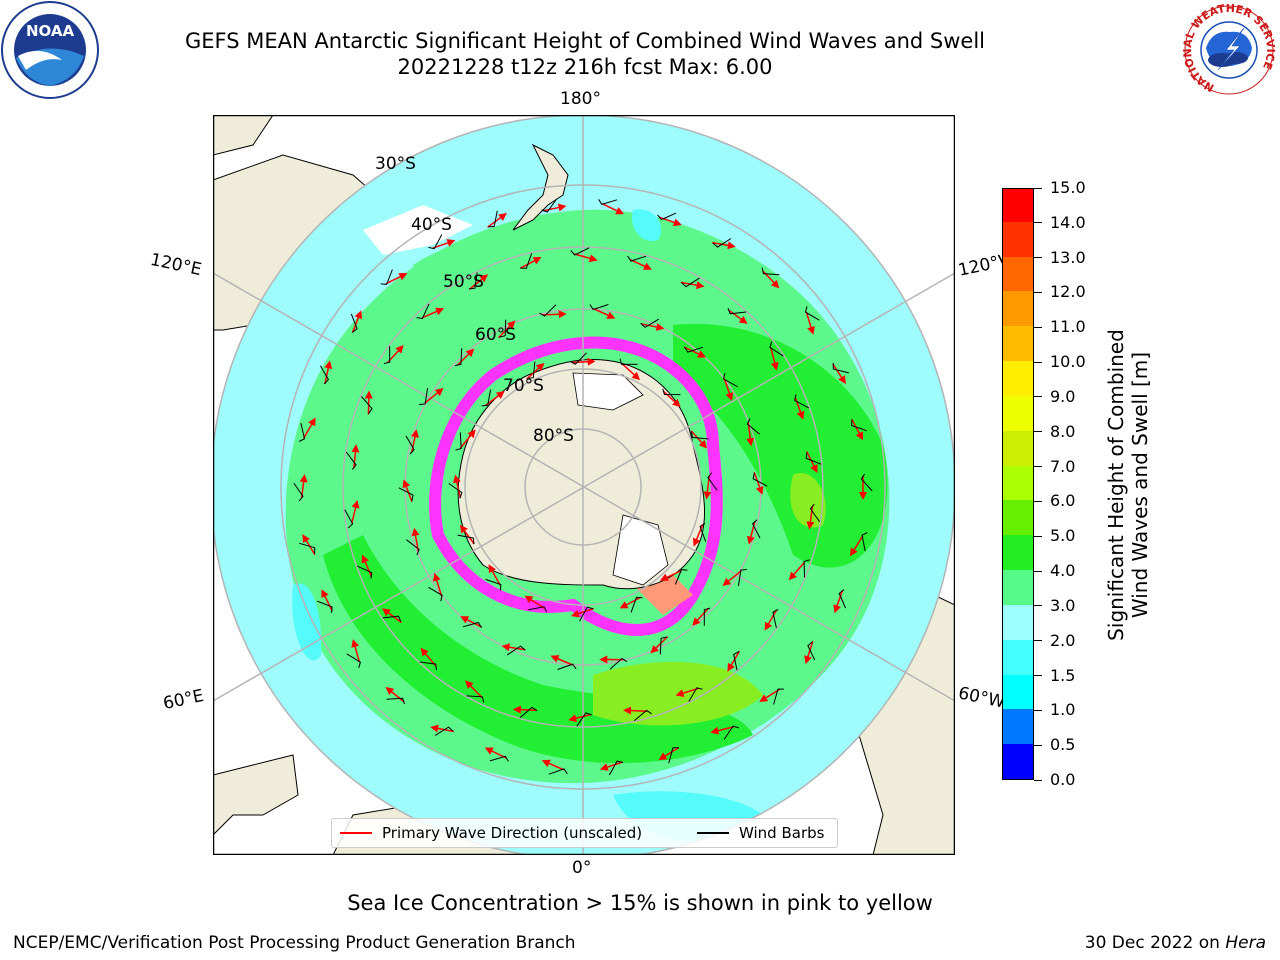  What do you see at coordinates (50, 31) in the screenshot?
I see `svg-text: NOAA` at bounding box center [50, 31].